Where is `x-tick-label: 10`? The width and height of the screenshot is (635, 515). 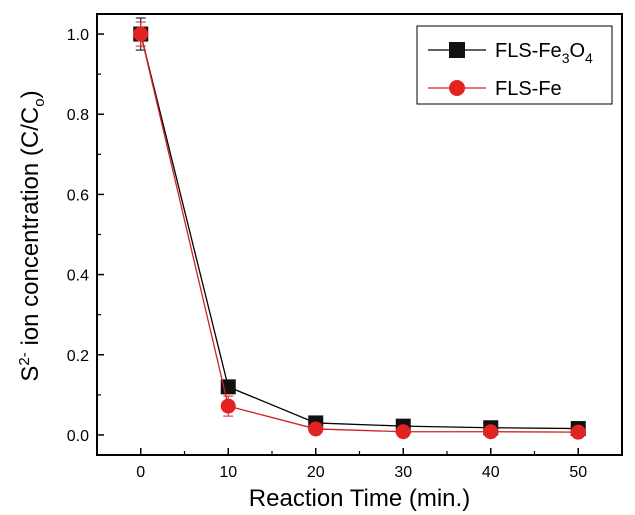 x-tick-label: 10 is located at coordinates (228, 472).